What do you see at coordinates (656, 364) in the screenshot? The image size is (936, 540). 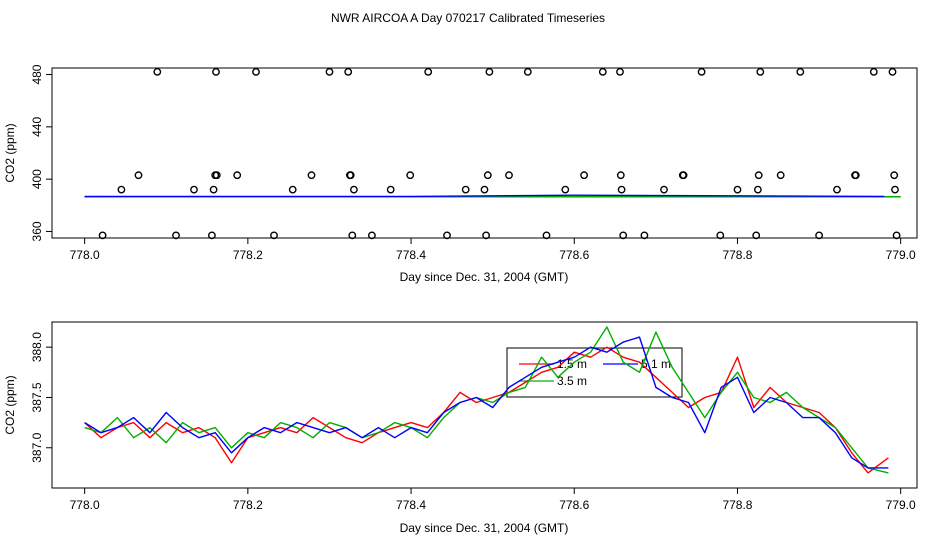 I see `legend-label-5-1m: 5.1 m` at bounding box center [656, 364].